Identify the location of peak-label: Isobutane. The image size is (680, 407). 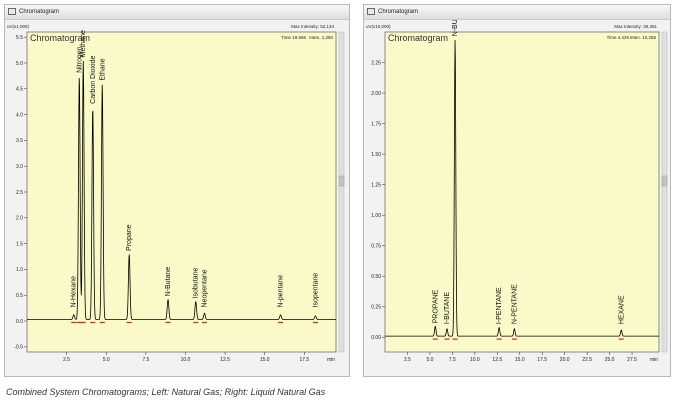
(196, 283).